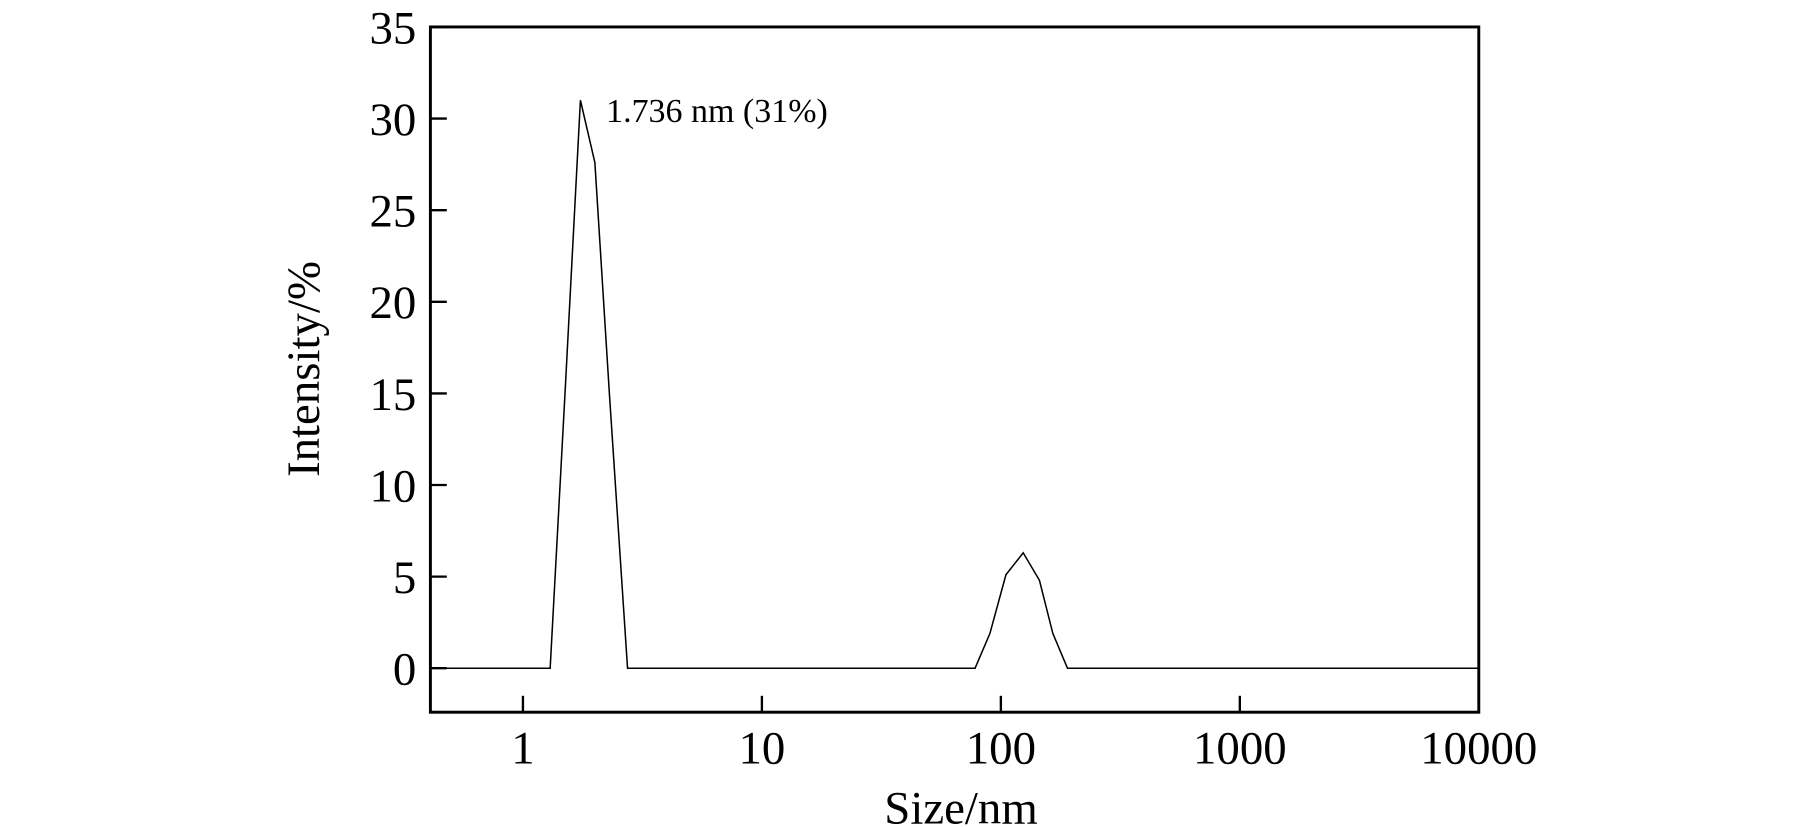 The image size is (1819, 827). I want to click on y-tick-label: 5, so click(404, 578).